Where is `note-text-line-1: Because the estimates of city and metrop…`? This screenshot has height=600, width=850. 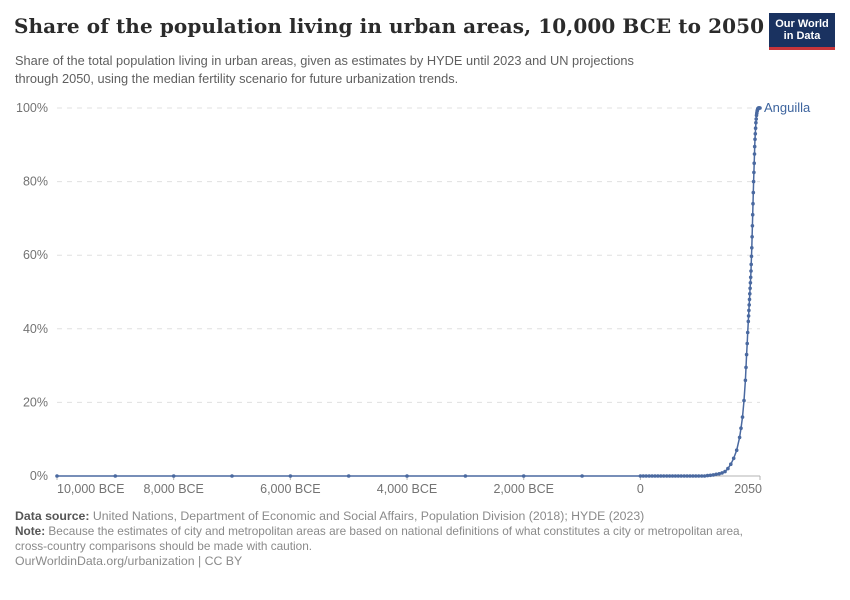
note-text-line-1: Because the estimates of city and metrop… is located at coordinates (394, 531).